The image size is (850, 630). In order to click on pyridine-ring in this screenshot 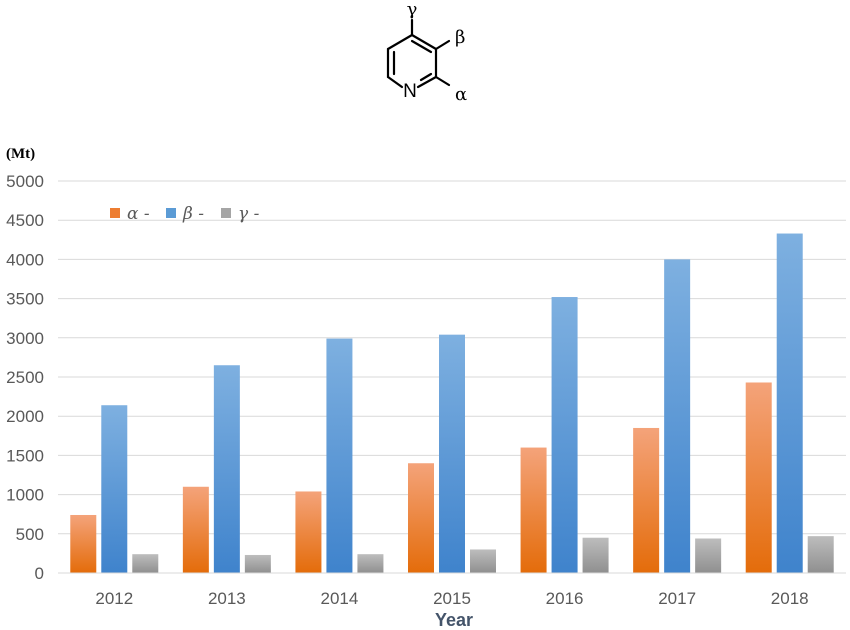, I will do `click(418, 53)`.